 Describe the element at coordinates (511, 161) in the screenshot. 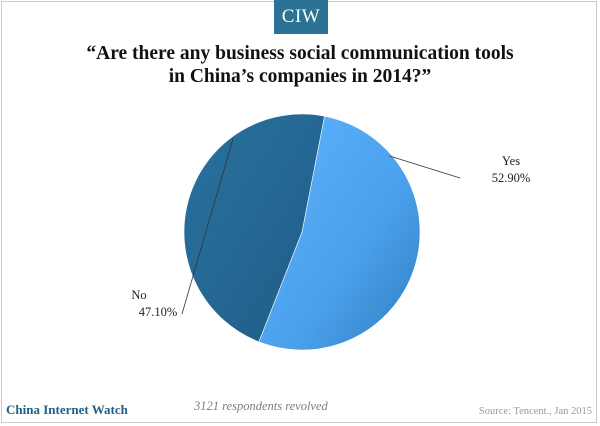

I see `slice-label-yes: Yes` at that location.